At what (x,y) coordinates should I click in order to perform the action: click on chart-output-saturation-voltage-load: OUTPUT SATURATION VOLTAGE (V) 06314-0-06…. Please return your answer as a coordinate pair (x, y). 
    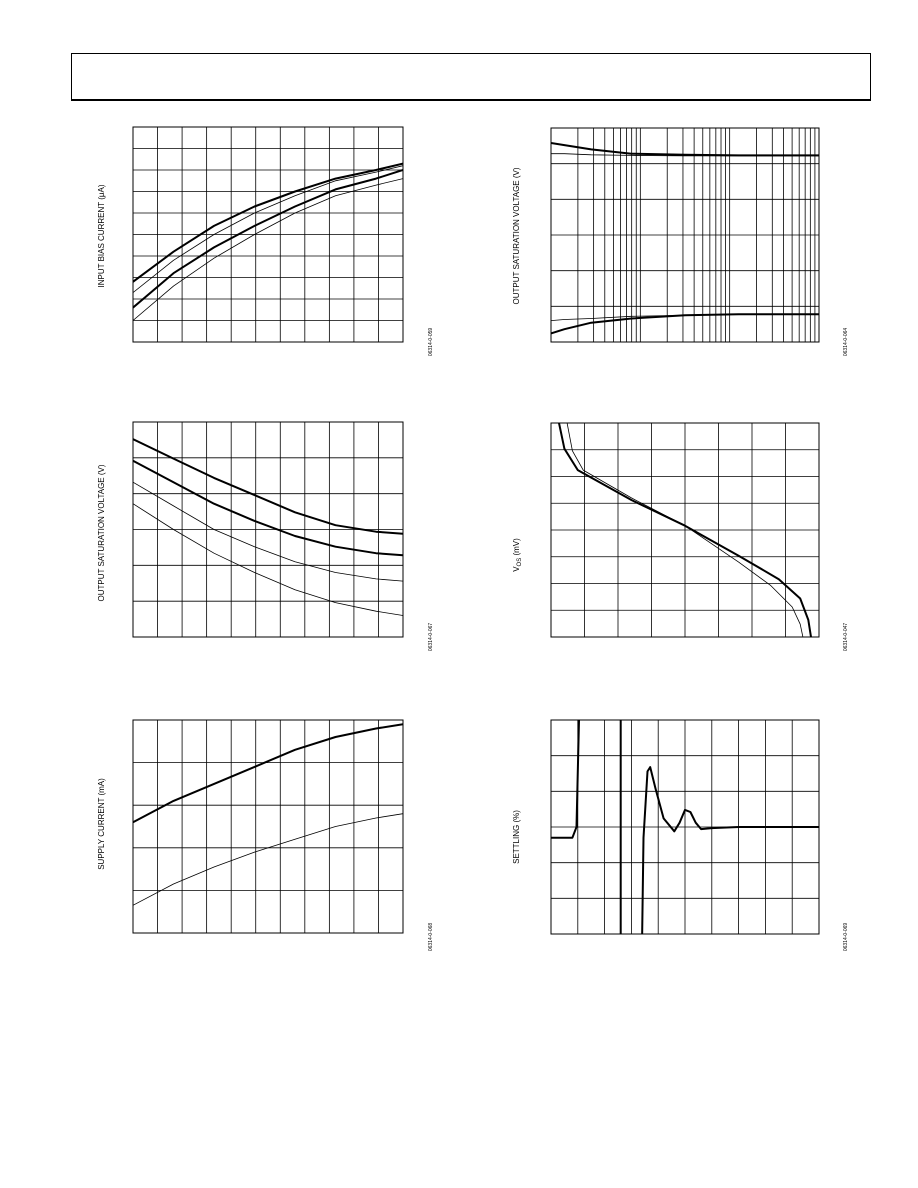
    Looking at the image, I should click on (680, 242).